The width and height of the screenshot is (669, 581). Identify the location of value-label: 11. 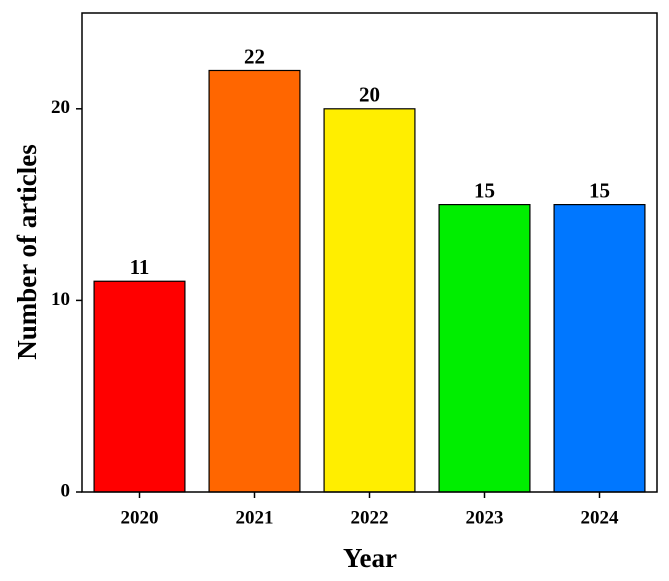
(140, 267).